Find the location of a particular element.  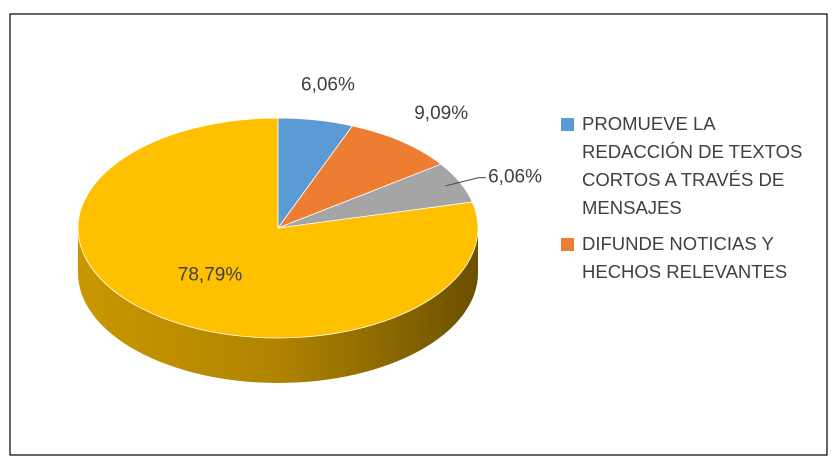

data-label: 9,09% is located at coordinates (441, 113).